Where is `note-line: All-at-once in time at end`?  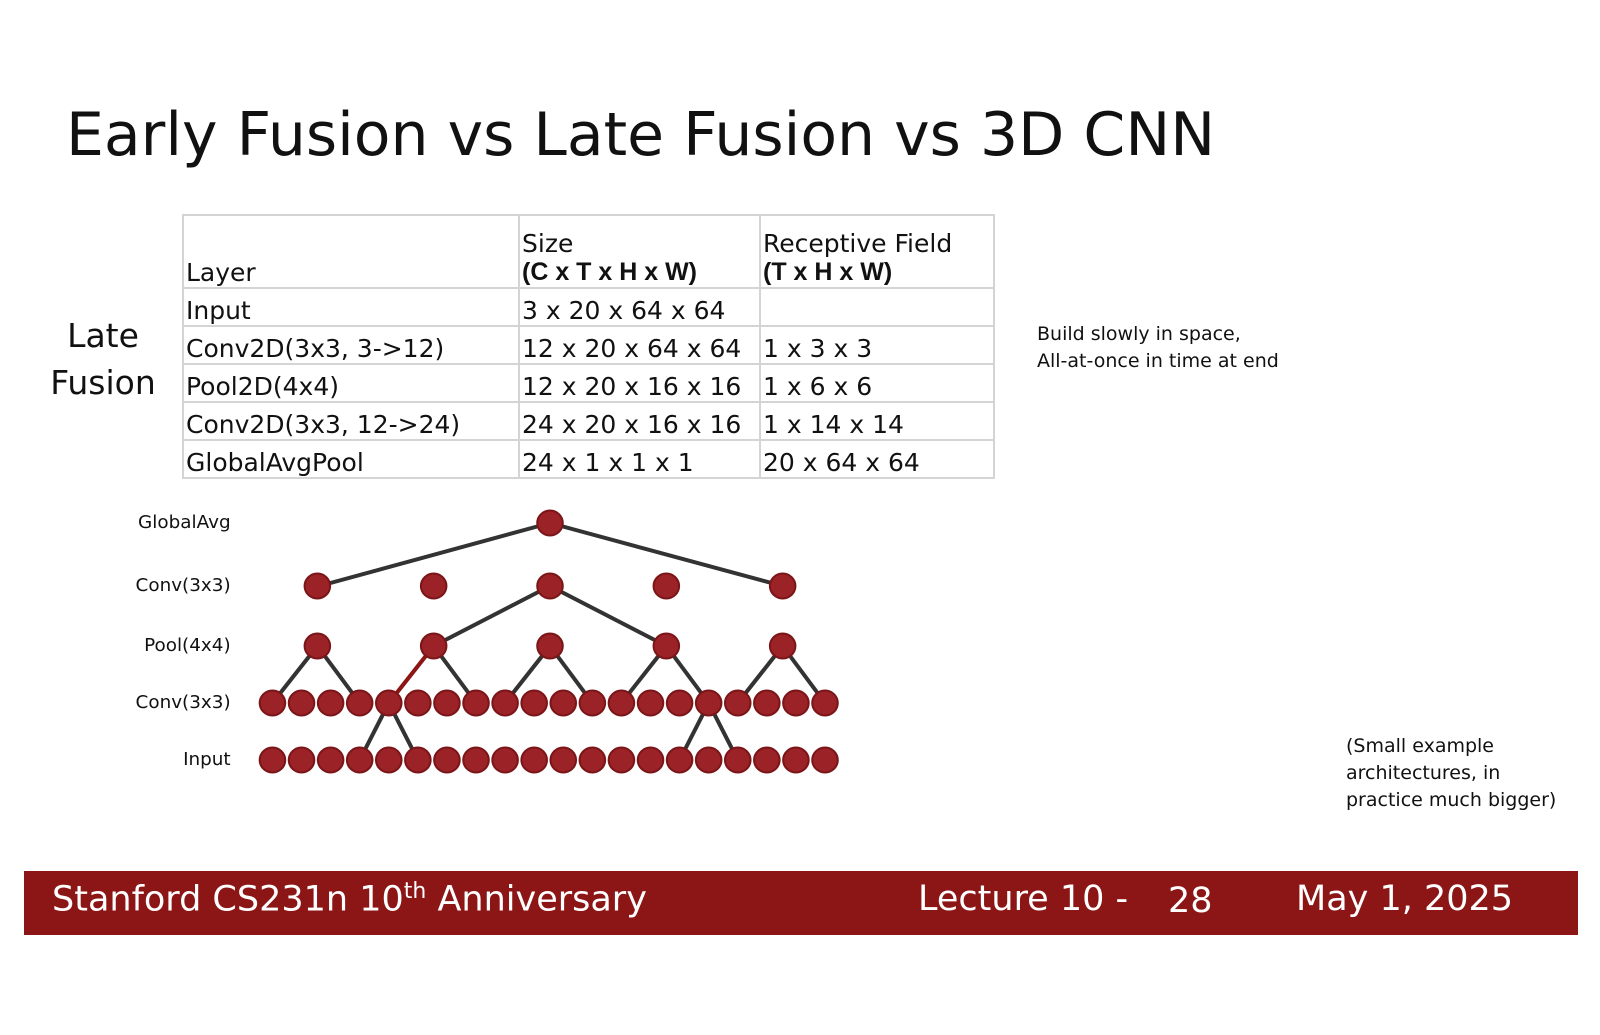
note-line: All-at-once in time at end is located at coordinates (1158, 361).